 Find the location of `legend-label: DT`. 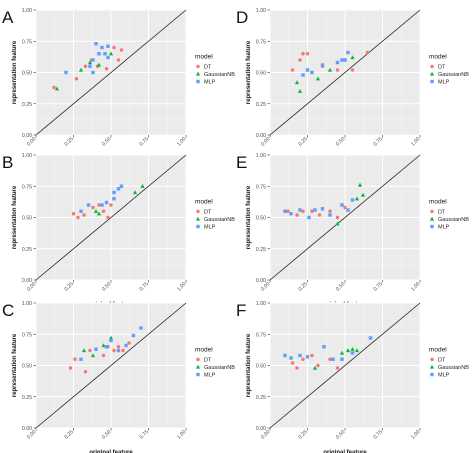

legend-label: DT is located at coordinates (208, 361).